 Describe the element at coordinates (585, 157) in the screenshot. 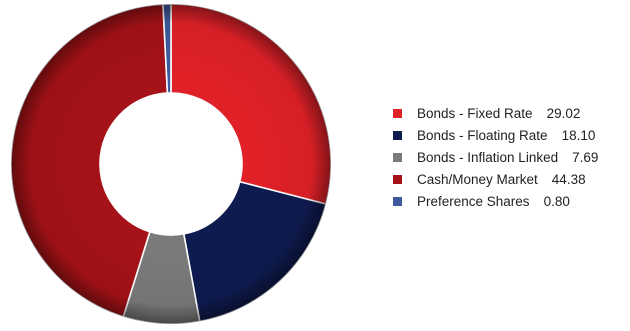

I see `legend-value: 7.69` at that location.